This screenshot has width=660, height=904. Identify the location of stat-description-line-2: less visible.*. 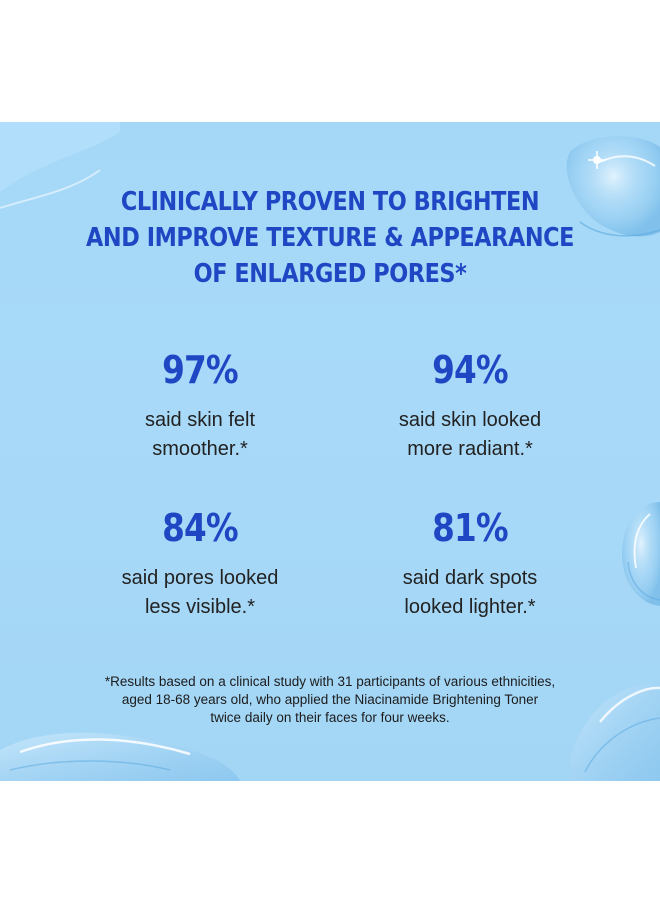
(200, 607).